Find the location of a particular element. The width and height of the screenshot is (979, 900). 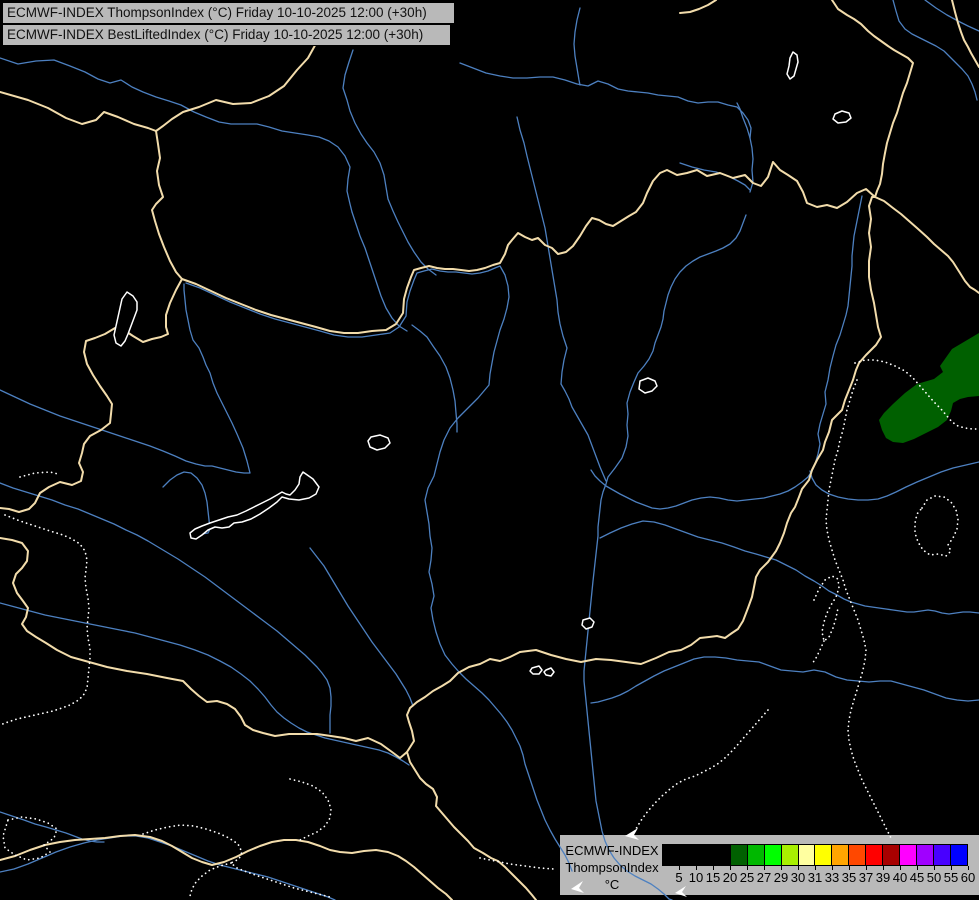

legend-tick-label: 50 is located at coordinates (934, 877).